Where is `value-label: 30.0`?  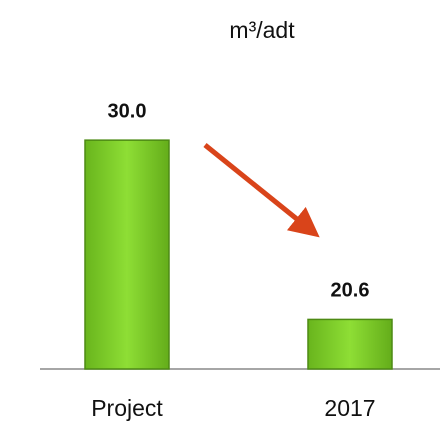
value-label: 30.0 is located at coordinates (127, 111).